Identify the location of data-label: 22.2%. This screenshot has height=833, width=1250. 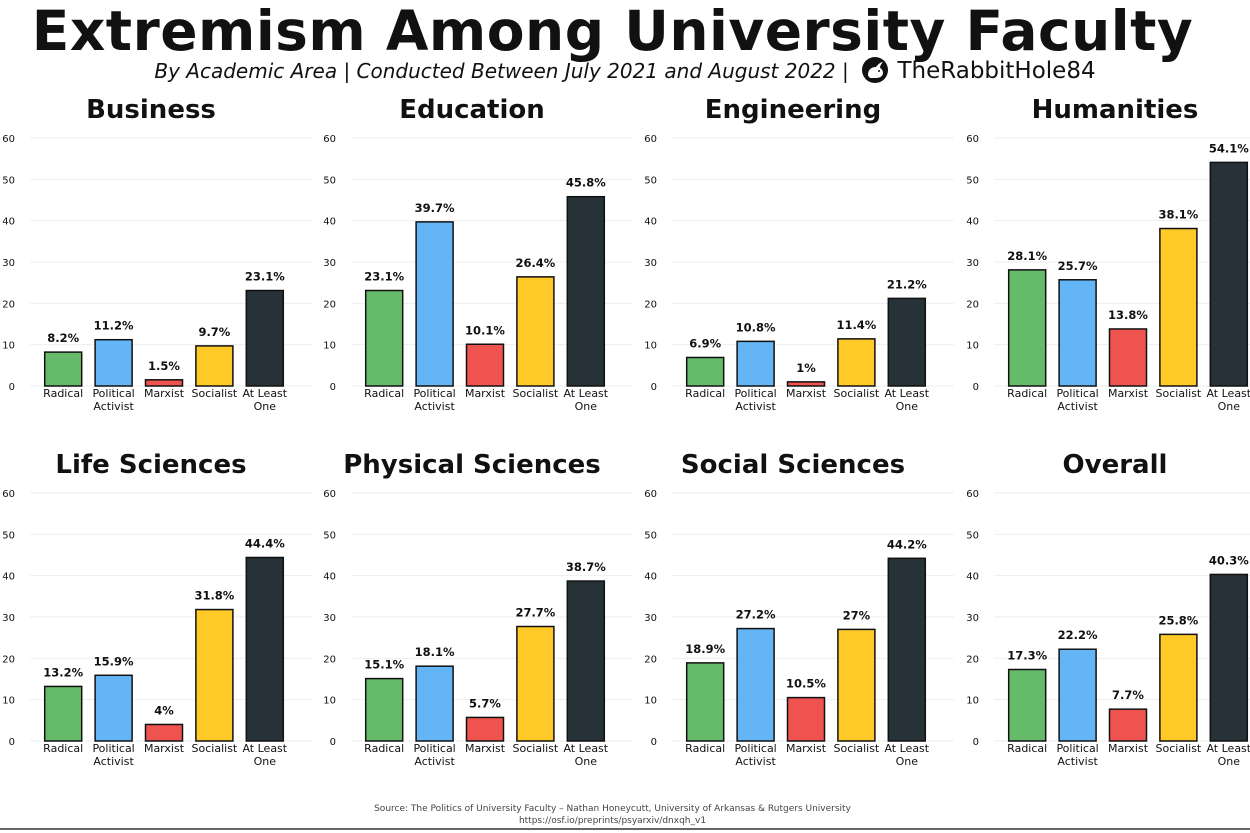
(1078, 635).